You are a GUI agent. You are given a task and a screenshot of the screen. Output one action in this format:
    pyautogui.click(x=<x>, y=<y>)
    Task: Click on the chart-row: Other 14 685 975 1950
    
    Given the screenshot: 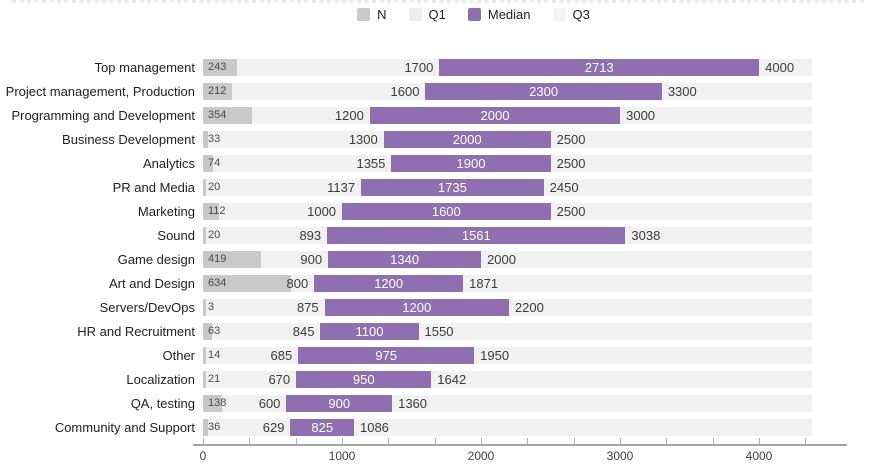 What is the action you would take?
    pyautogui.click(x=439, y=355)
    